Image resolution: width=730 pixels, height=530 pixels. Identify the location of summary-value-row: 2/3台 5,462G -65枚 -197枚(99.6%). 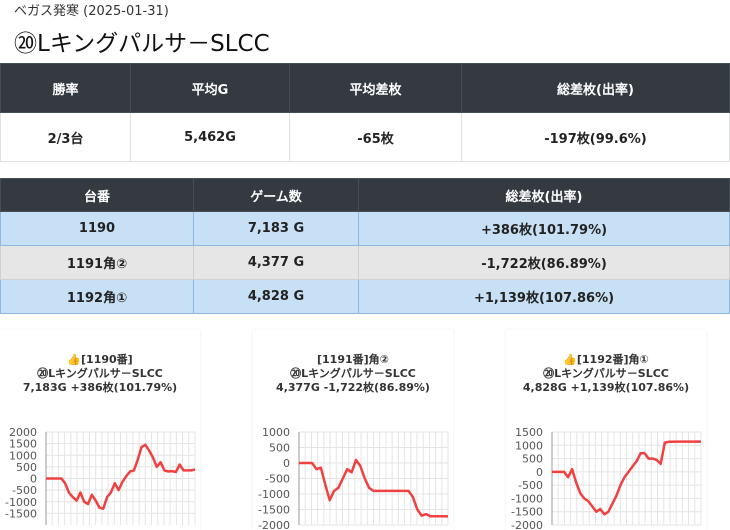
(365, 137).